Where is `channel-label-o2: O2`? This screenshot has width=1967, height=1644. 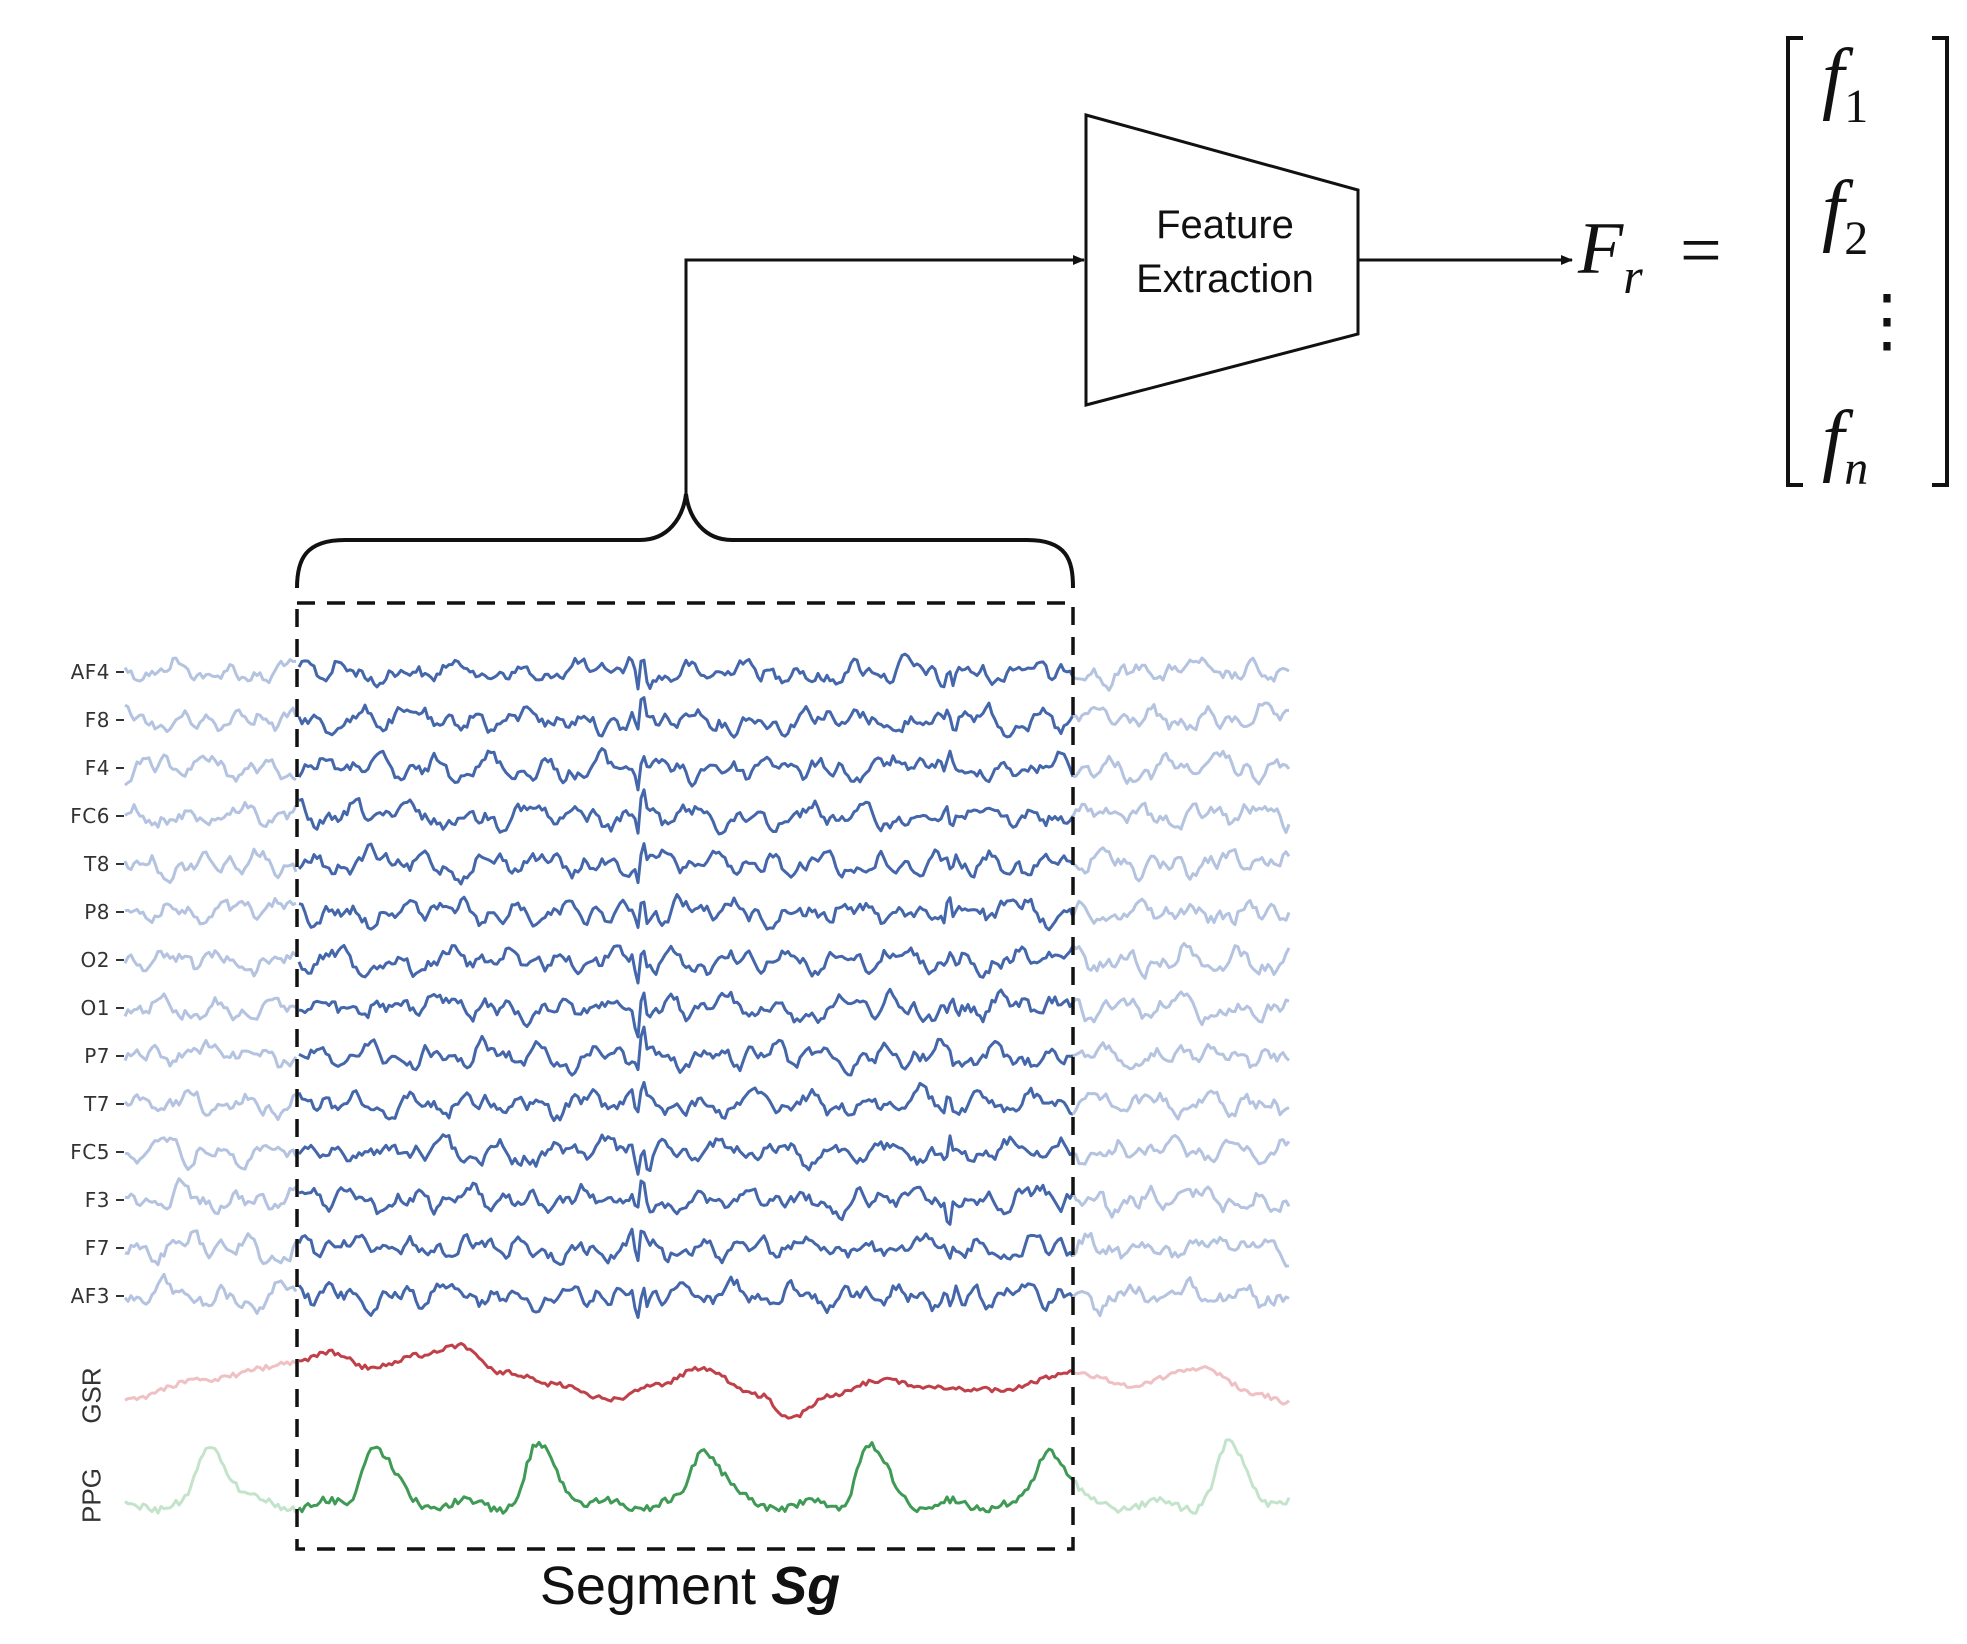 channel-label-o2: O2 is located at coordinates (95, 960).